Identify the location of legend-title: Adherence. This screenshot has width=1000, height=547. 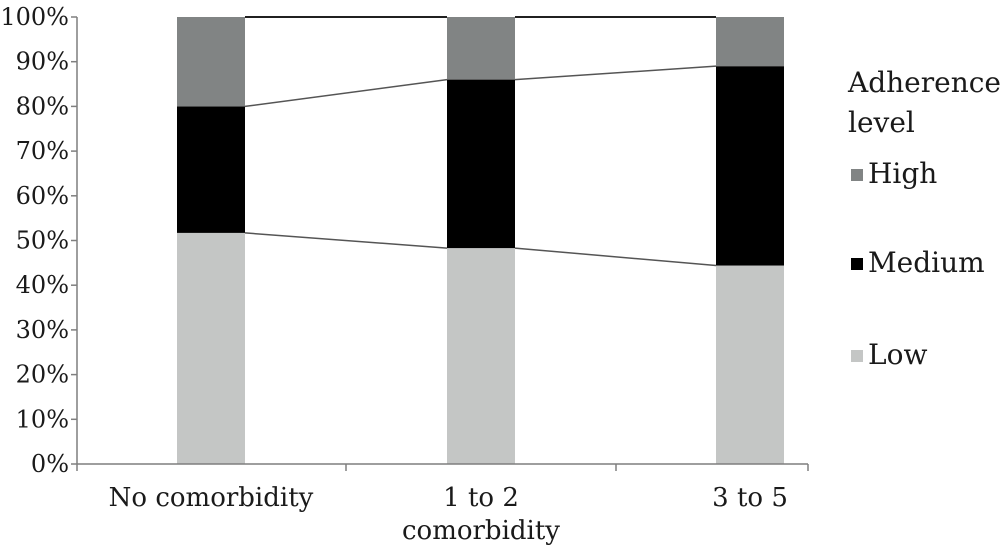
(923, 82).